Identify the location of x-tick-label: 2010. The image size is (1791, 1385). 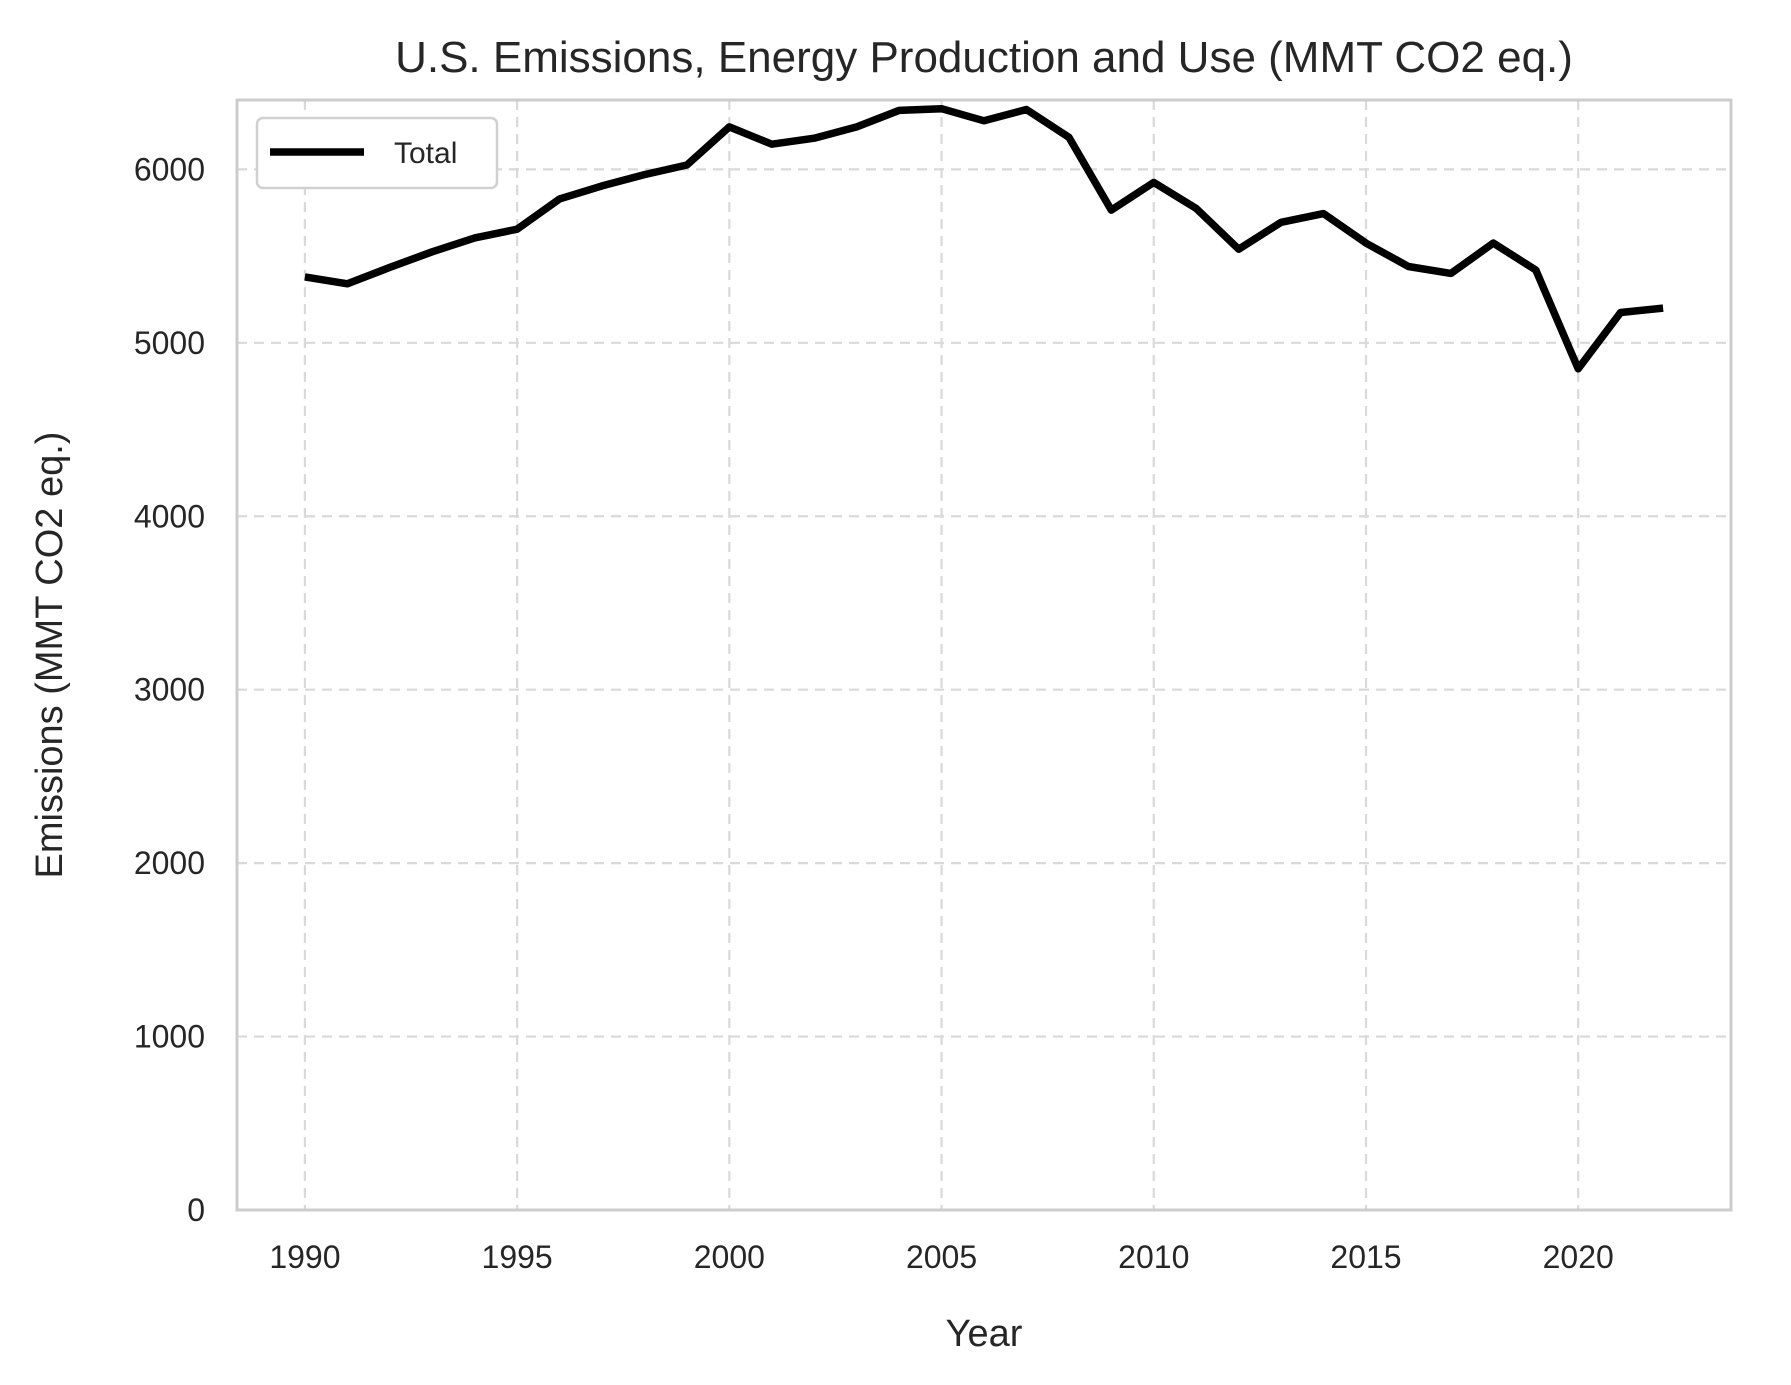
(1153, 1257).